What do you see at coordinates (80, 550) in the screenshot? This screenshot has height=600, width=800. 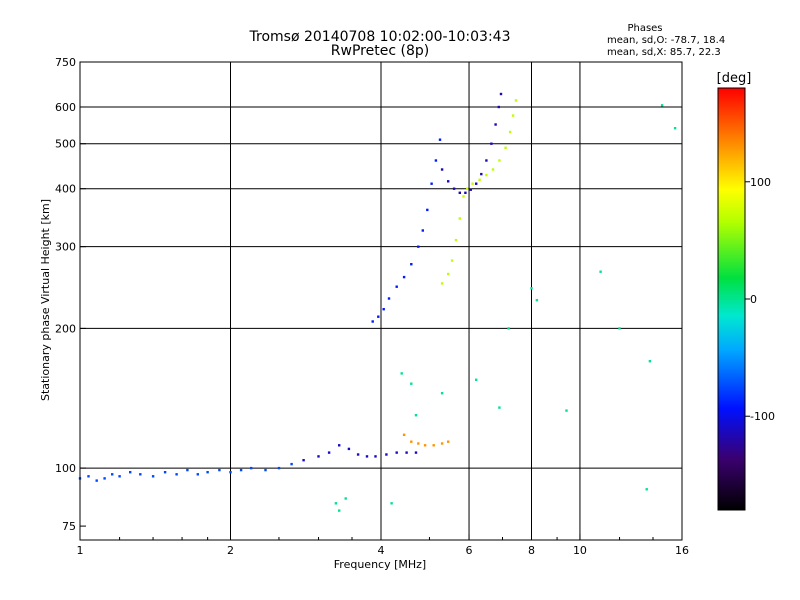 I see `x-tick-label: 1` at bounding box center [80, 550].